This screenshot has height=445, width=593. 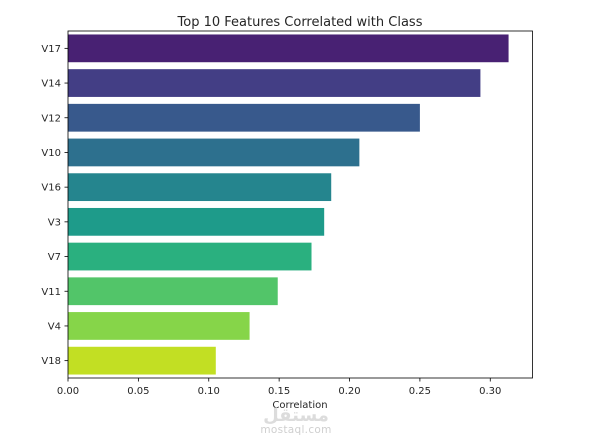 What do you see at coordinates (51, 292) in the screenshot?
I see `y-tick-label: V11` at bounding box center [51, 292].